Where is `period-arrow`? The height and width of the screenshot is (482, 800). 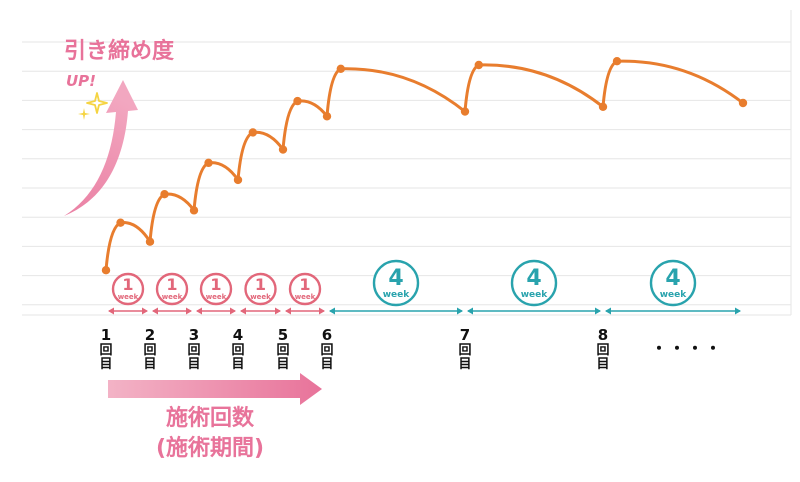 period-arrow is located at coordinates (215, 389).